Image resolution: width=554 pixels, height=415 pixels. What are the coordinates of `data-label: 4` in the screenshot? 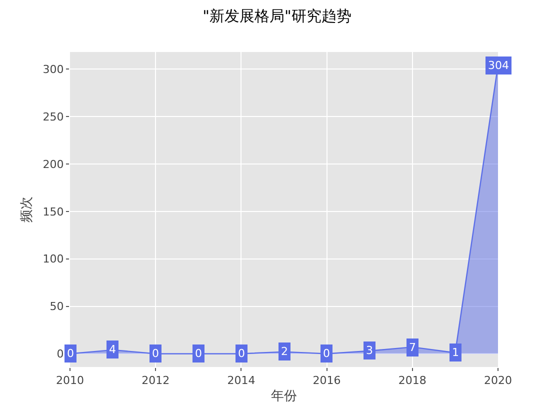 It's located at (112, 349).